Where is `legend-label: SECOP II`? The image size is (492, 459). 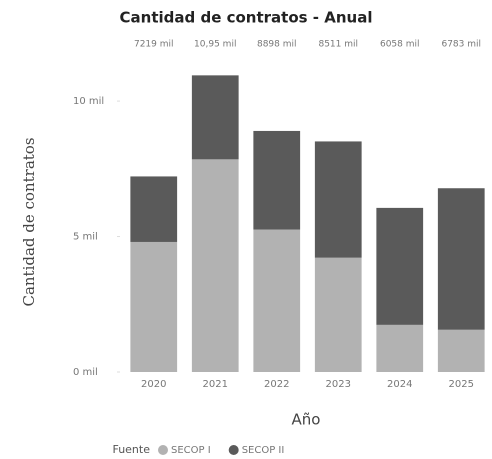
legend-label: SECOP II is located at coordinates (263, 450).